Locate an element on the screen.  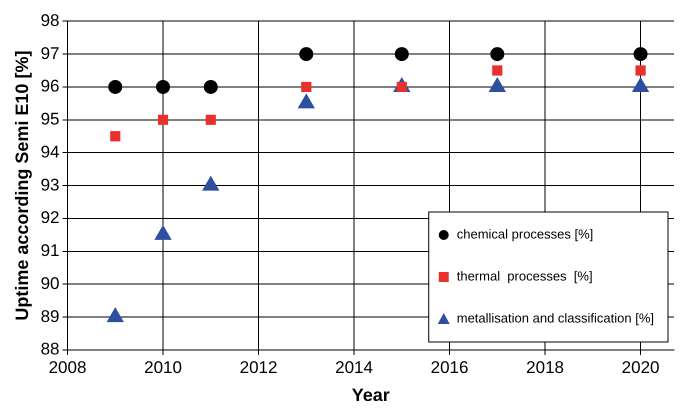
x-tick-label: 2016 is located at coordinates (449, 367).